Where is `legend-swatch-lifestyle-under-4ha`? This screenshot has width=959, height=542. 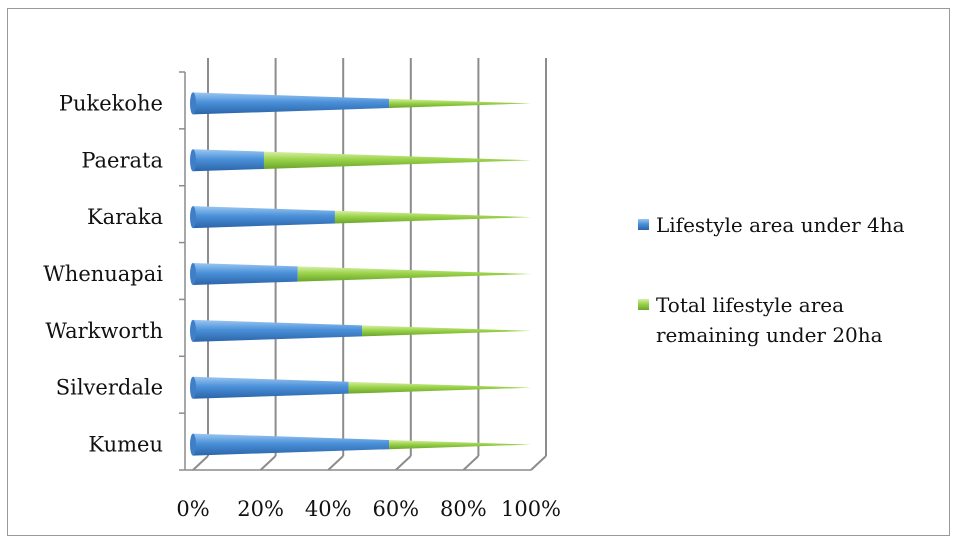 legend-swatch-lifestyle-under-4ha is located at coordinates (643, 224).